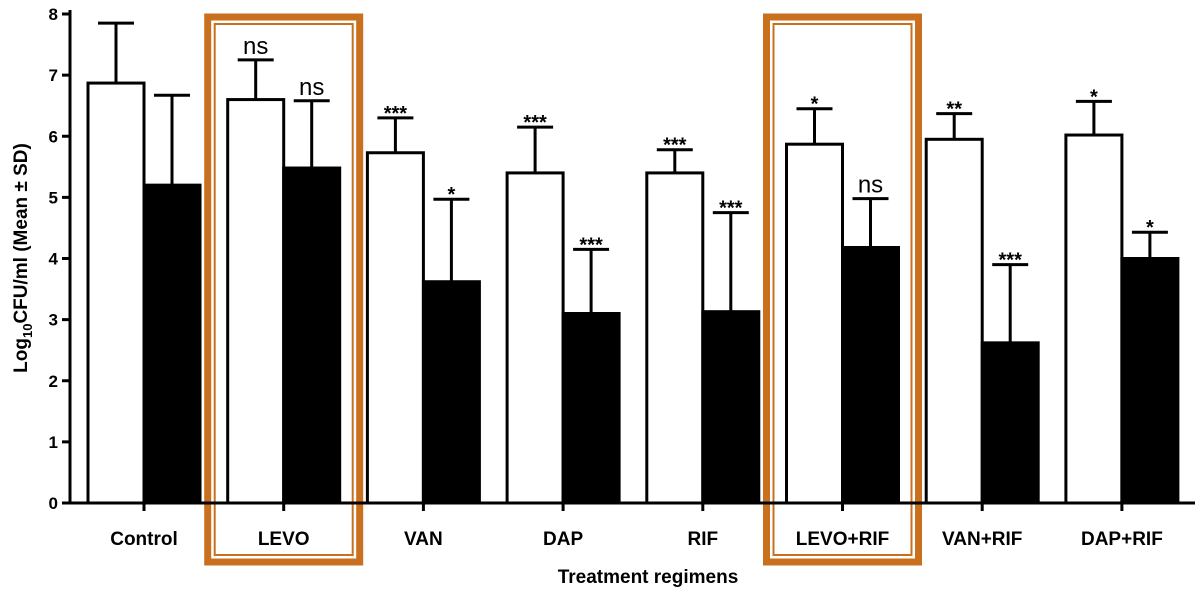 This screenshot has height=590, width=1201. What do you see at coordinates (21, 355) in the screenshot?
I see `y-axis-label-main: Log` at bounding box center [21, 355].